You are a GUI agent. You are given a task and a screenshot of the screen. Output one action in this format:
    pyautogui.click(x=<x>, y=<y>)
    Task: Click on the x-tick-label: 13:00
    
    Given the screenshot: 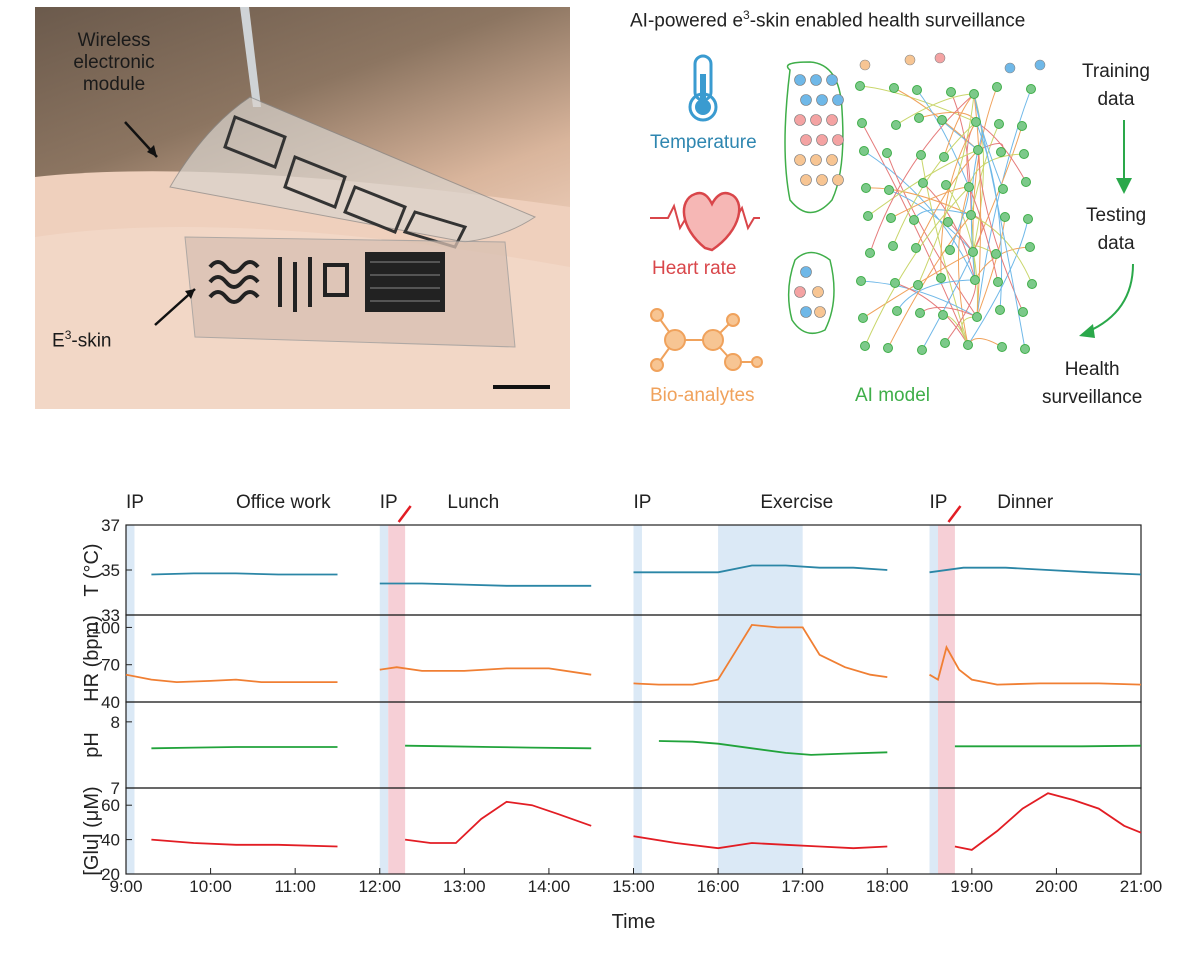 What is the action you would take?
    pyautogui.click(x=464, y=886)
    